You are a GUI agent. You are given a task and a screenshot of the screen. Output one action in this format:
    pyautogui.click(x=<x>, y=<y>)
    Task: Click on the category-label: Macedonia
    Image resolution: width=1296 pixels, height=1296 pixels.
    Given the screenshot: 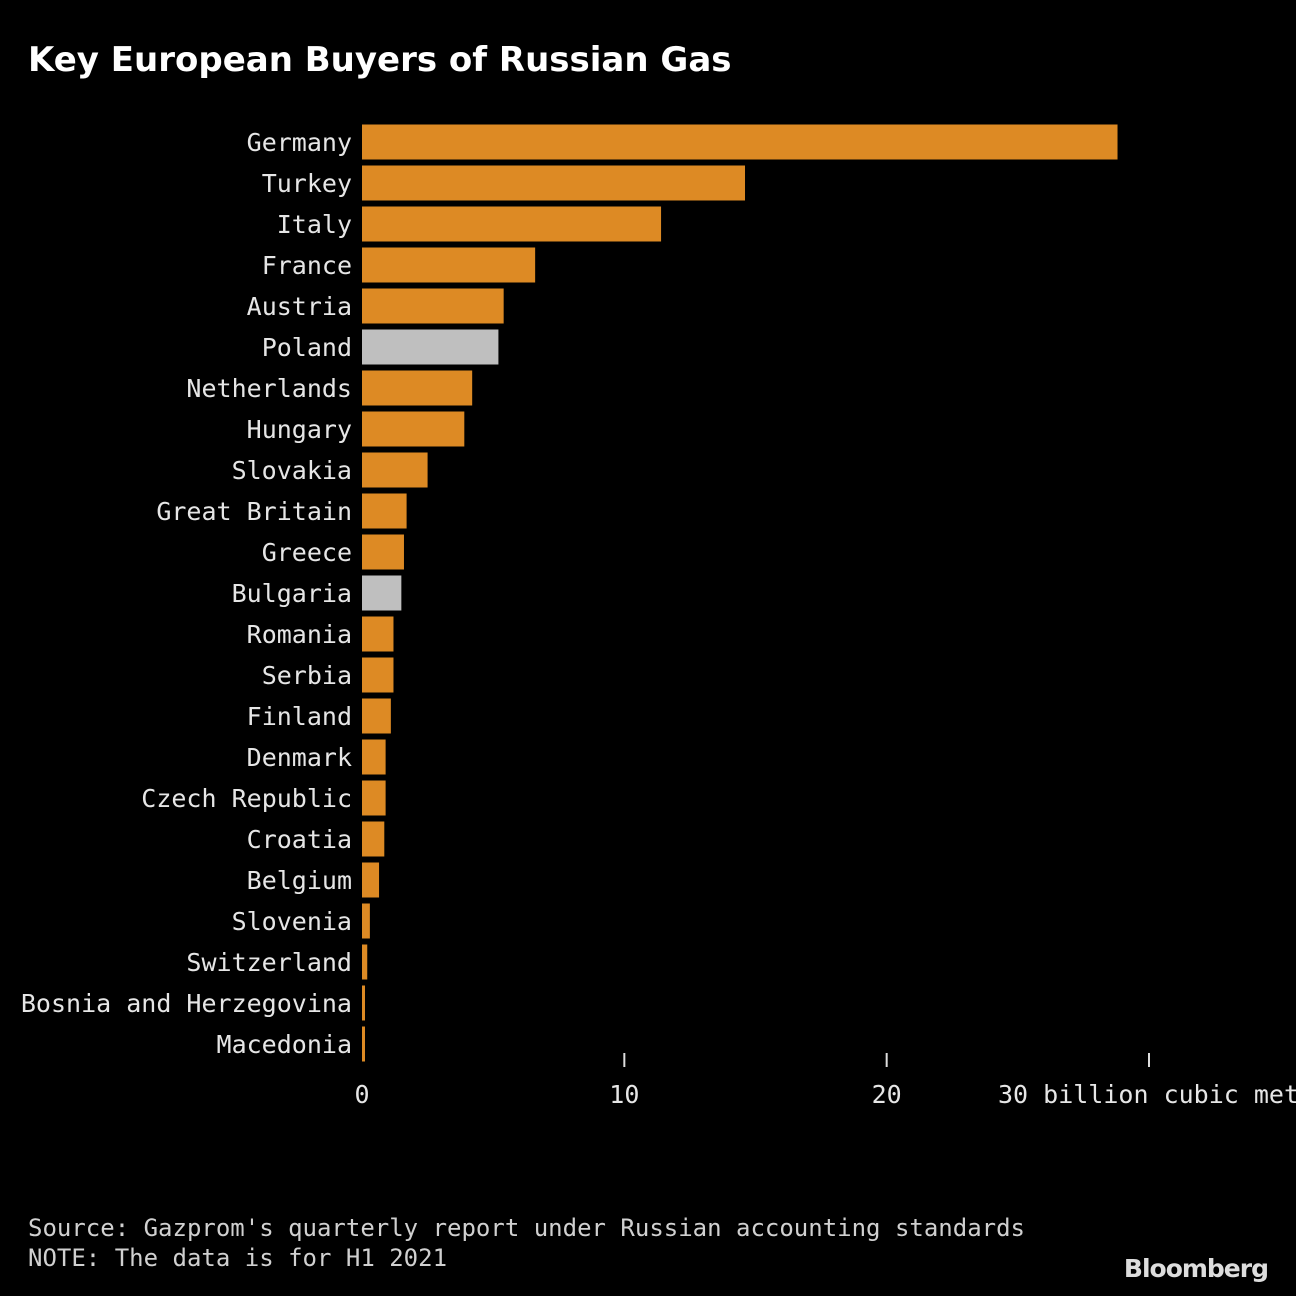 What is the action you would take?
    pyautogui.click(x=284, y=1044)
    